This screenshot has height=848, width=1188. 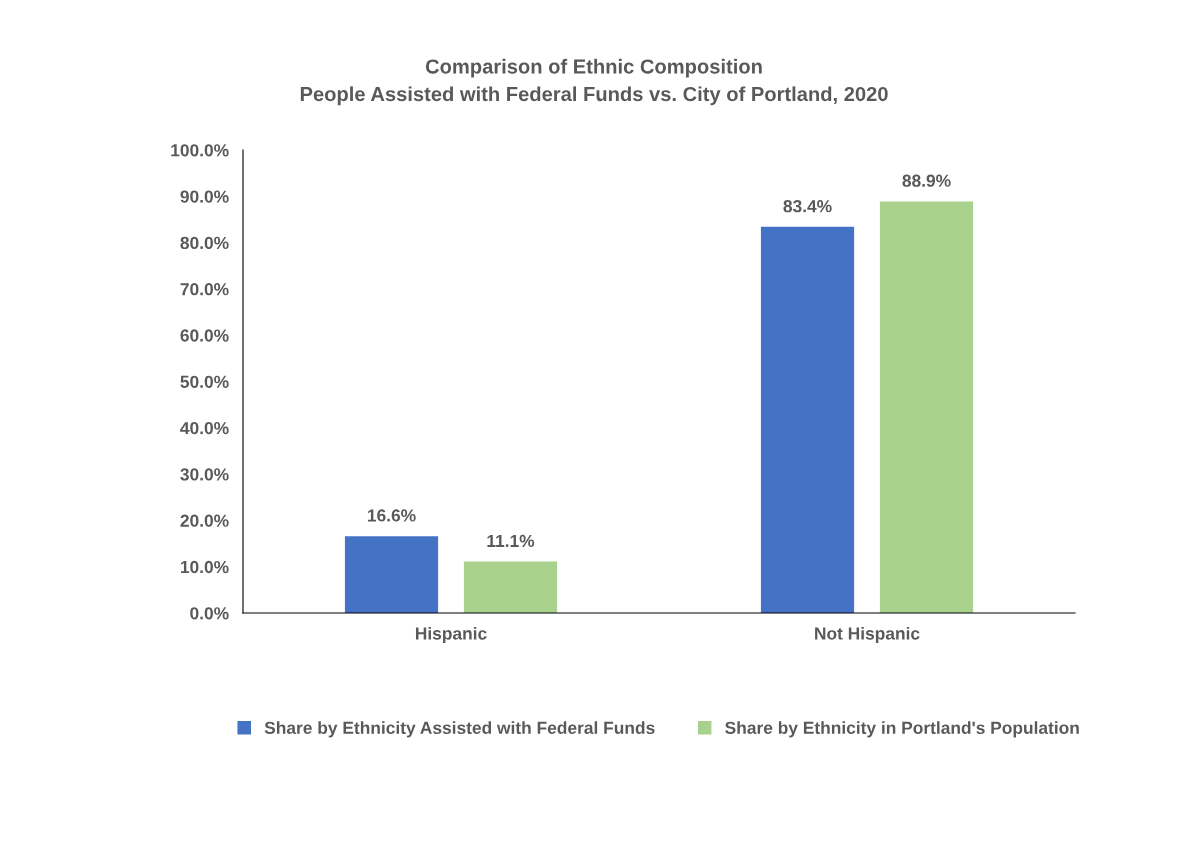 I want to click on y-tick-label: 40.0%, so click(x=204, y=428).